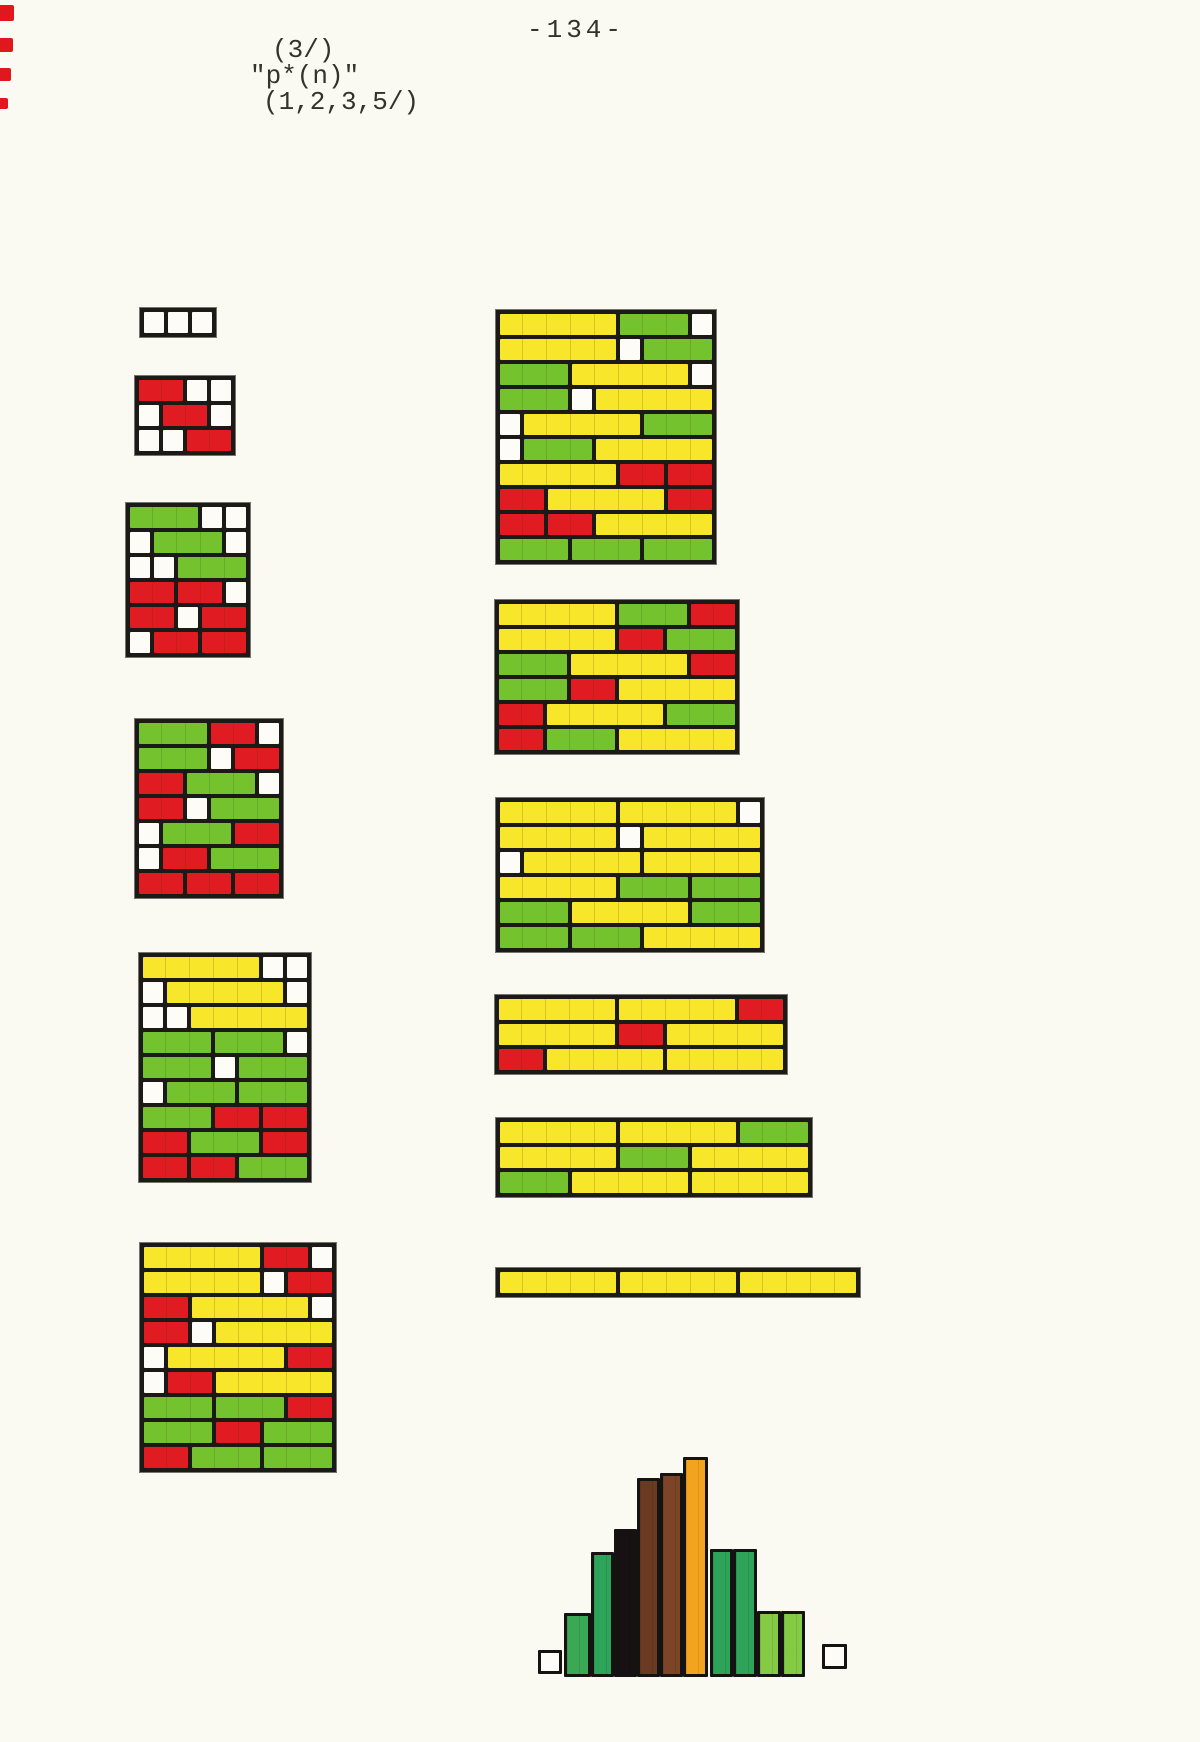  Describe the element at coordinates (625, 1603) in the screenshot. I see `histogram-bar-black` at that location.